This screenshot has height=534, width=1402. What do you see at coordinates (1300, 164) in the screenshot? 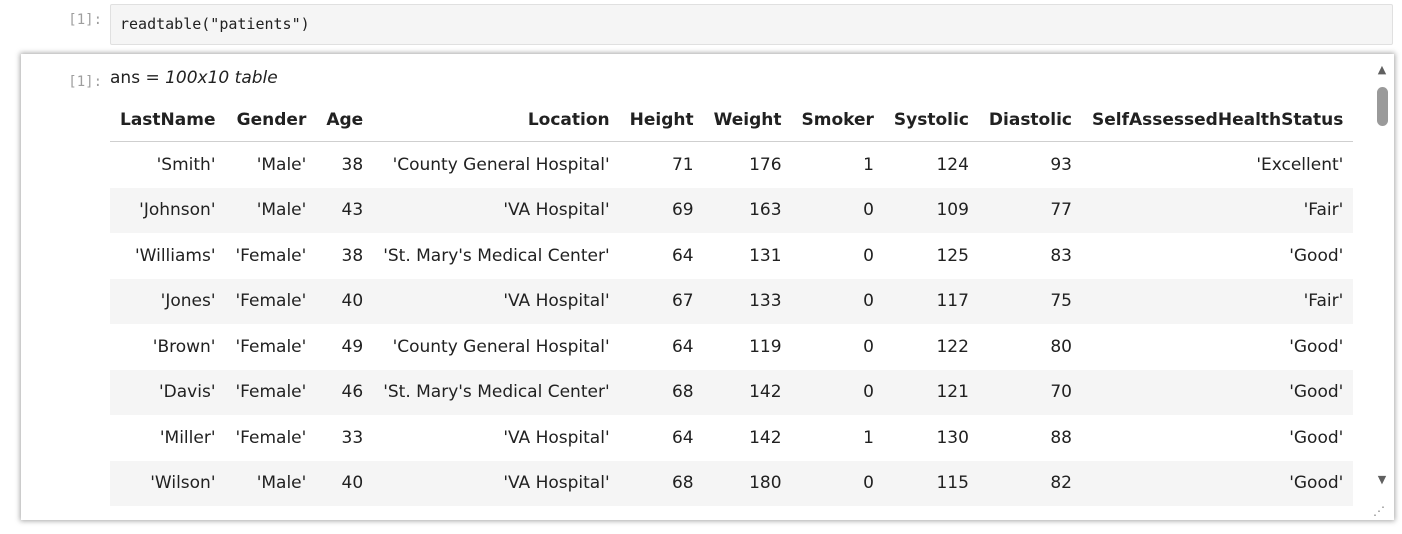
I see `table-cell: 'Excellent'` at bounding box center [1300, 164].